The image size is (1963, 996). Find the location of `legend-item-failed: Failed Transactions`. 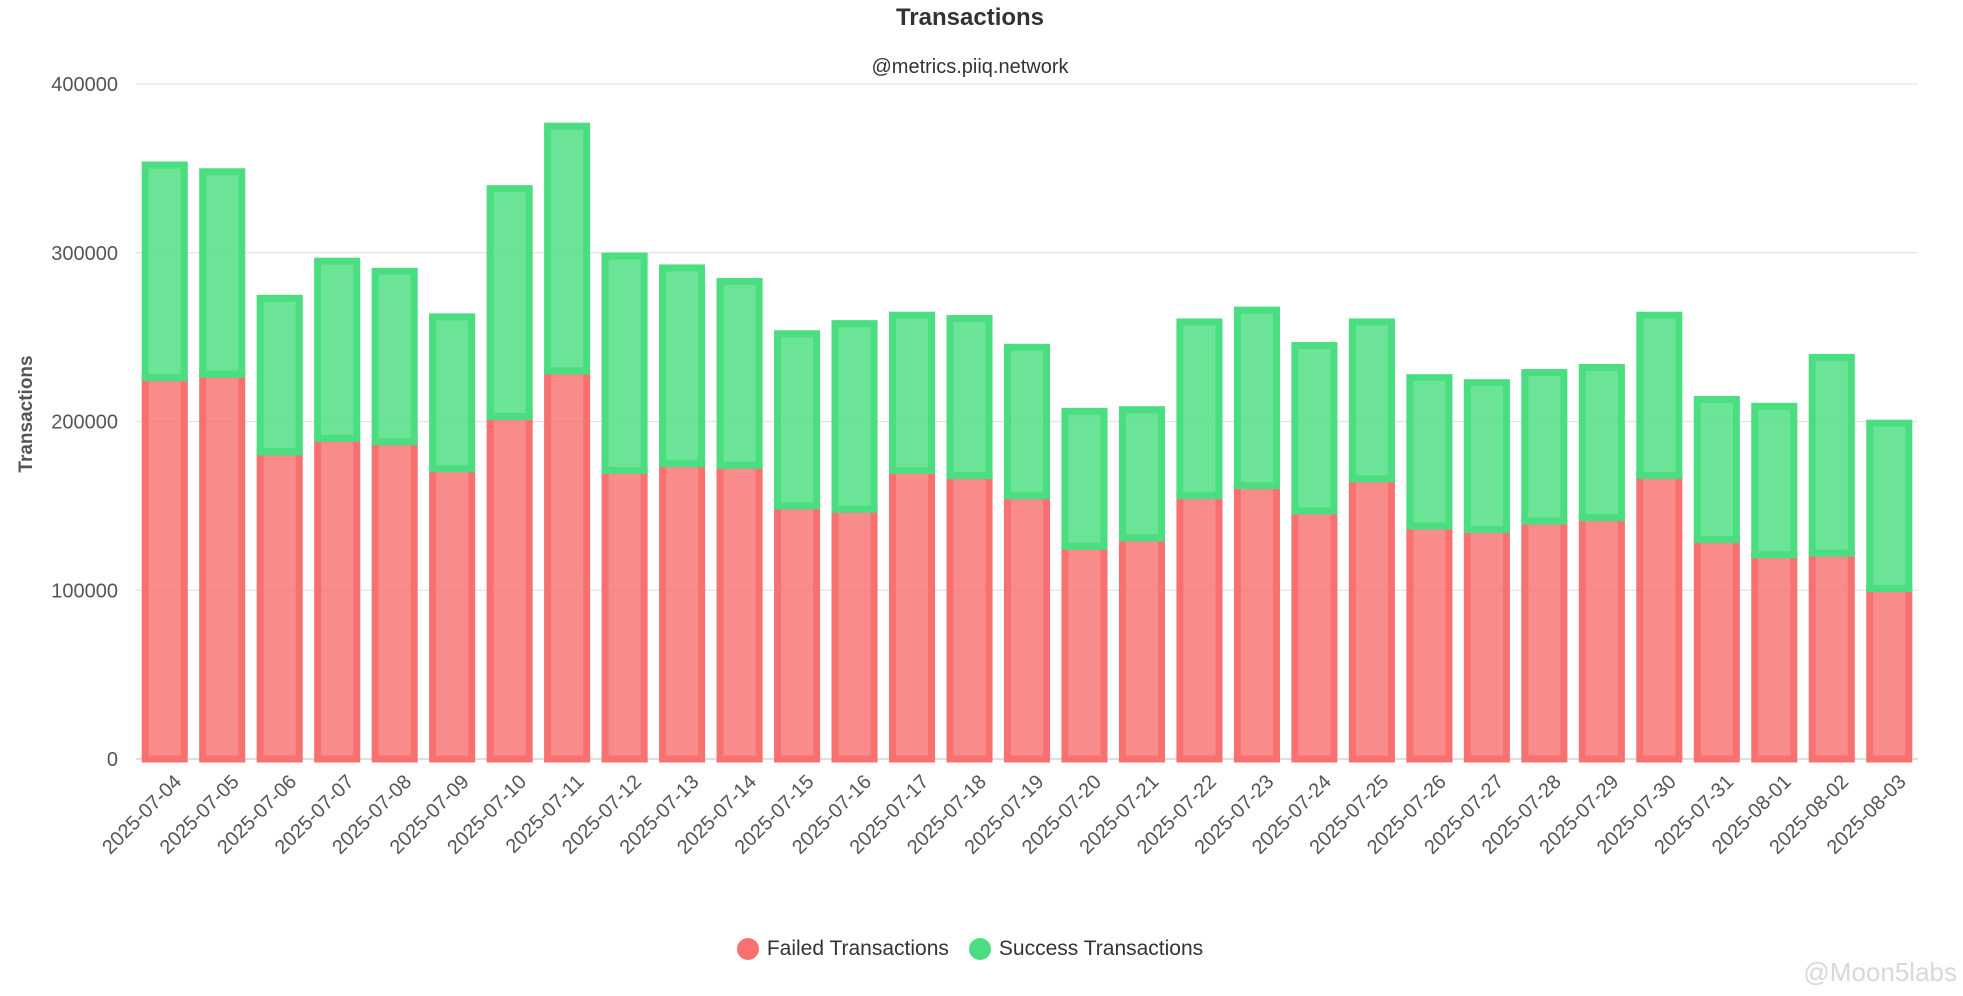

legend-item-failed: Failed Transactions is located at coordinates (842, 949).